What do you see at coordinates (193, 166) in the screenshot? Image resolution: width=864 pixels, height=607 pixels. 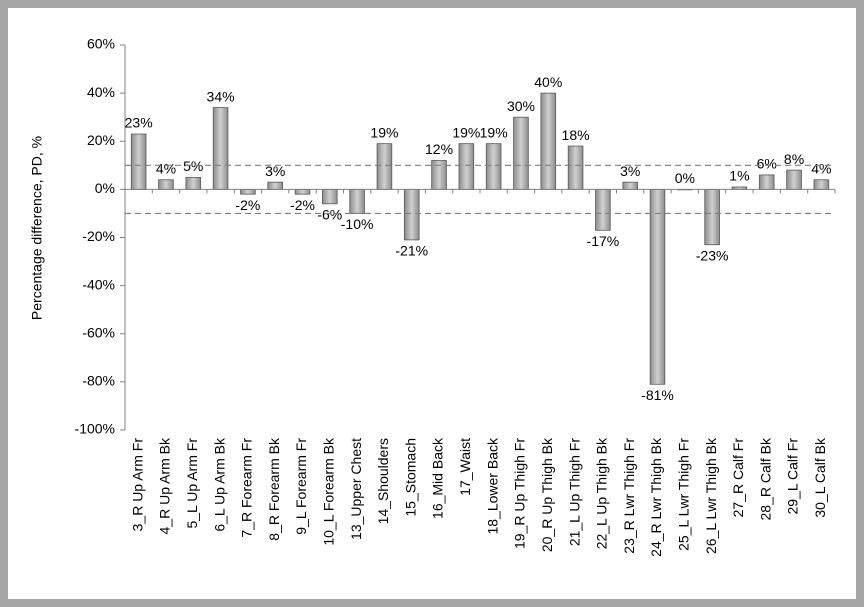 I see `value-label: 5%` at bounding box center [193, 166].